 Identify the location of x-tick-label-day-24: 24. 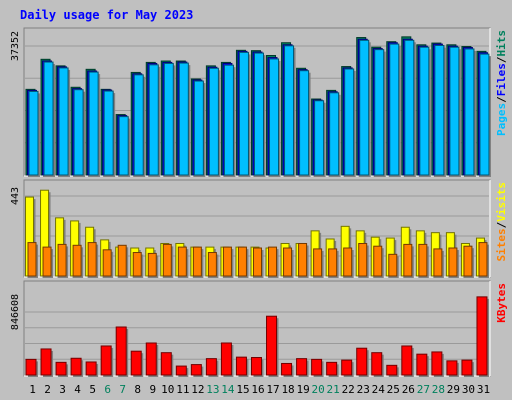
(379, 389).